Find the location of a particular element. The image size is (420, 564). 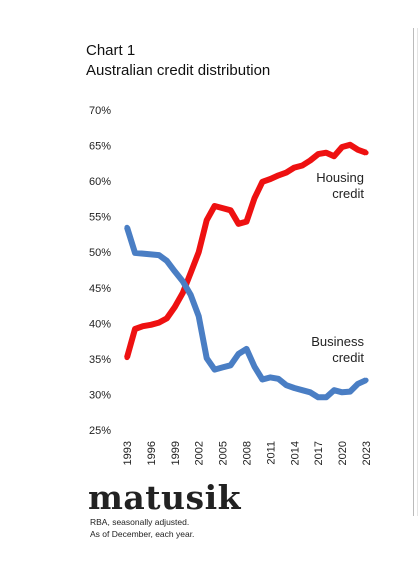

housing-credit-label: Housing is located at coordinates (340, 177).